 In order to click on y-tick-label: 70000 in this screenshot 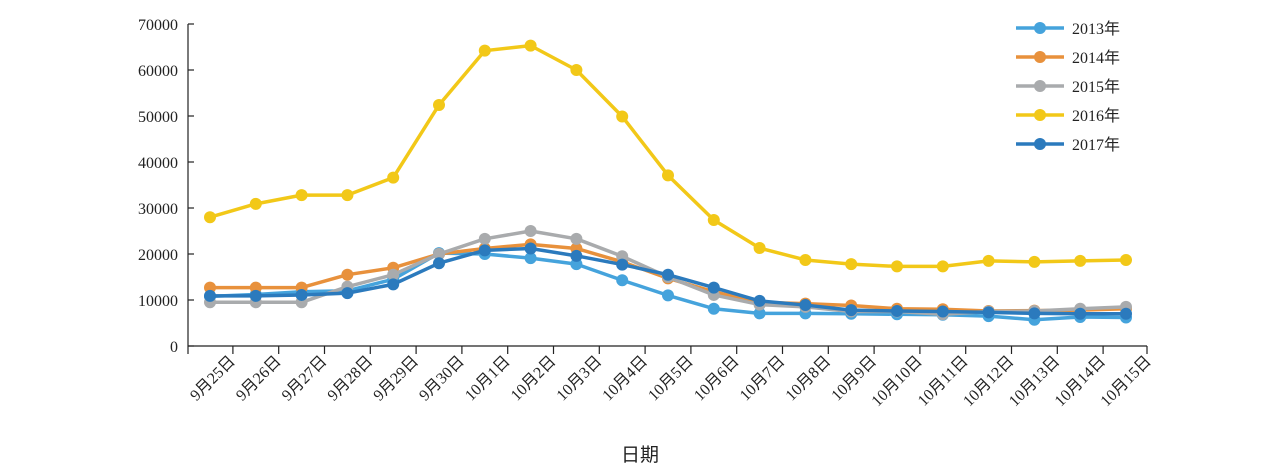, I will do `click(158, 25)`.